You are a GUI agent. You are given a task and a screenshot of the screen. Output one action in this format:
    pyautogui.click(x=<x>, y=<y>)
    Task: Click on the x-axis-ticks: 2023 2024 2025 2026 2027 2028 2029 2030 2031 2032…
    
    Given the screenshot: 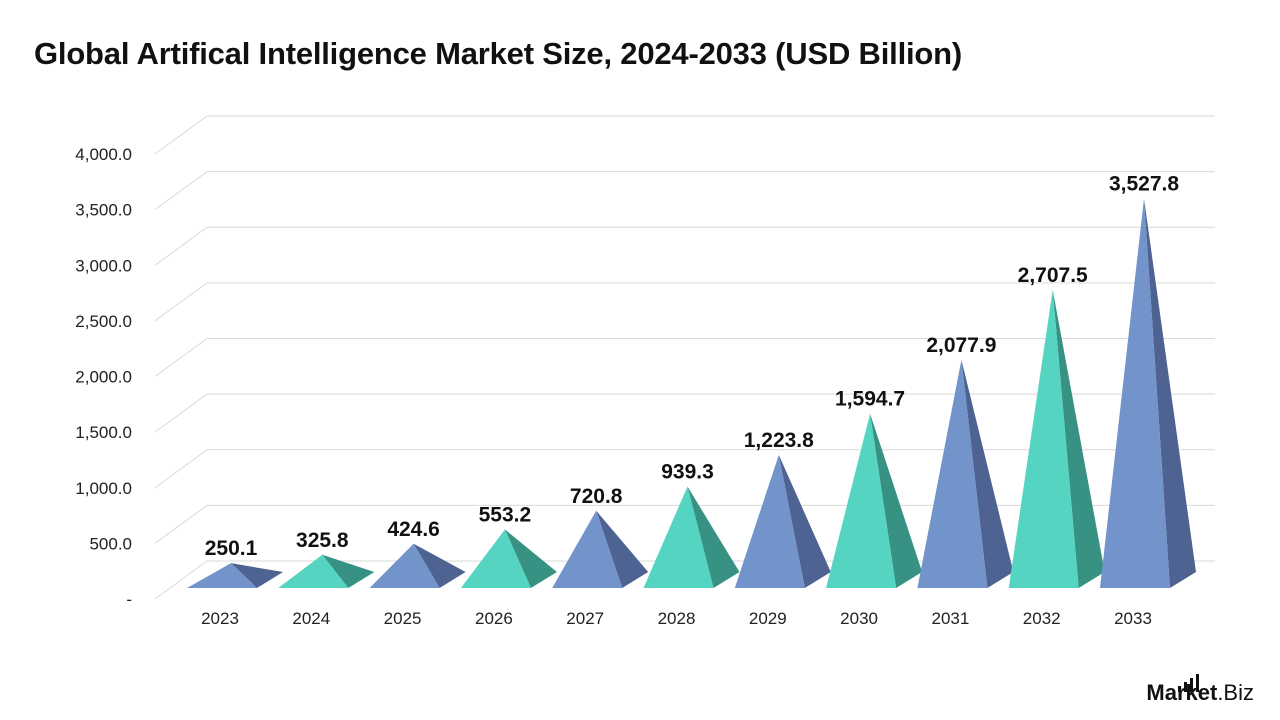 What is the action you would take?
    pyautogui.click(x=676, y=618)
    